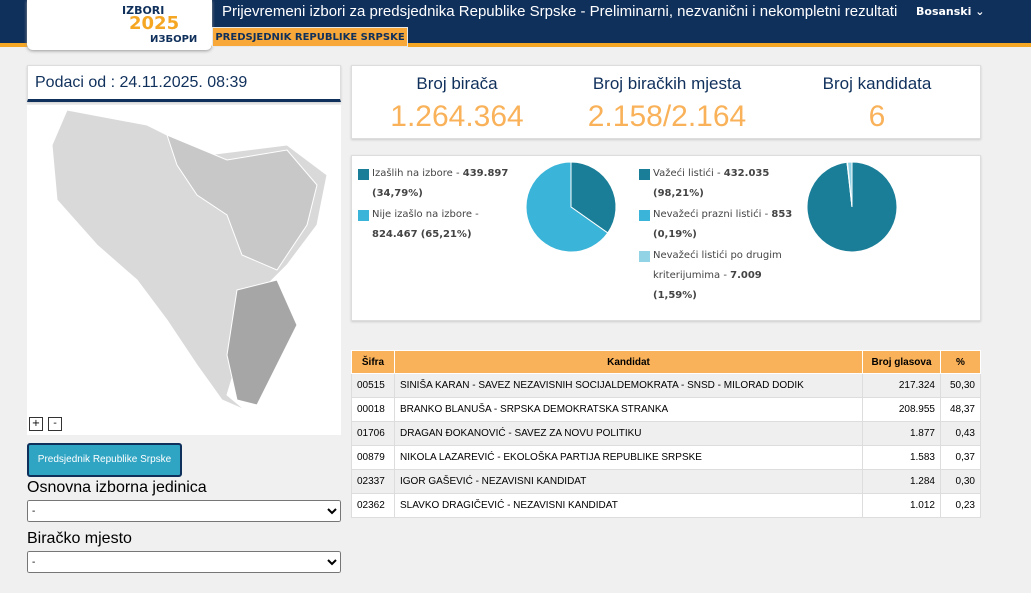 This screenshot has height=593, width=1031. What do you see at coordinates (373, 409) in the screenshot?
I see `table-cell: 00018` at bounding box center [373, 409].